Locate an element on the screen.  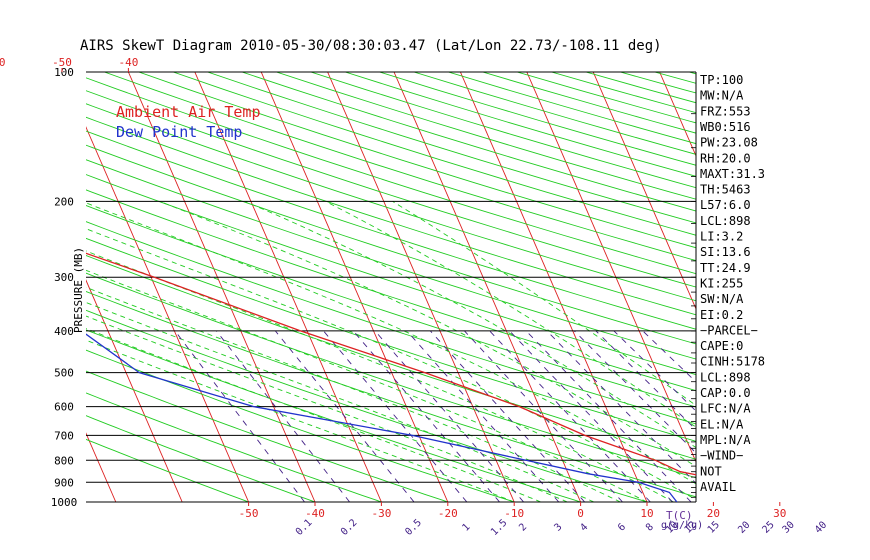
index-item: LI:3.2 is located at coordinates (721, 237).